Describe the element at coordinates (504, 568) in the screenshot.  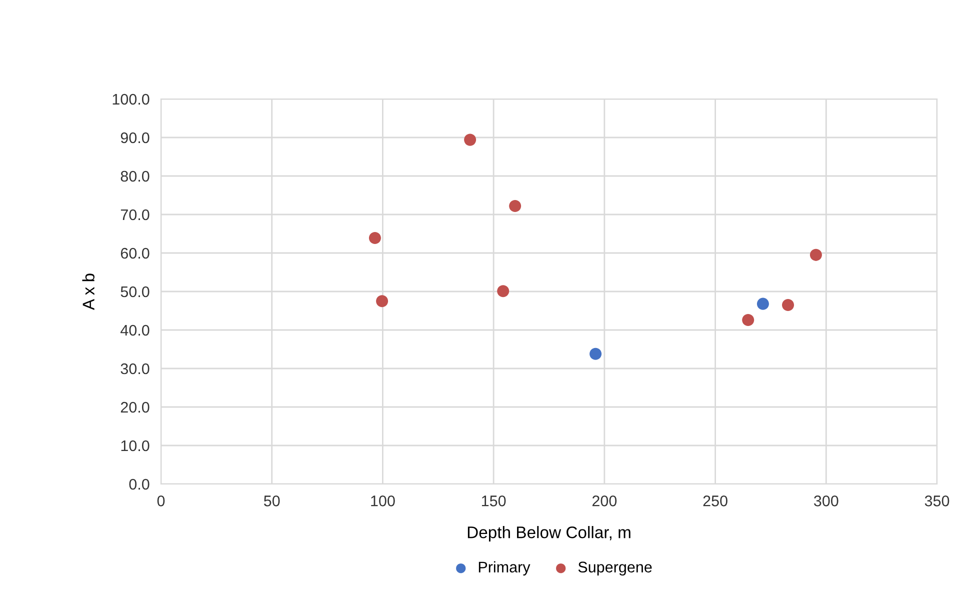
I see `legend-label: Primary` at that location.